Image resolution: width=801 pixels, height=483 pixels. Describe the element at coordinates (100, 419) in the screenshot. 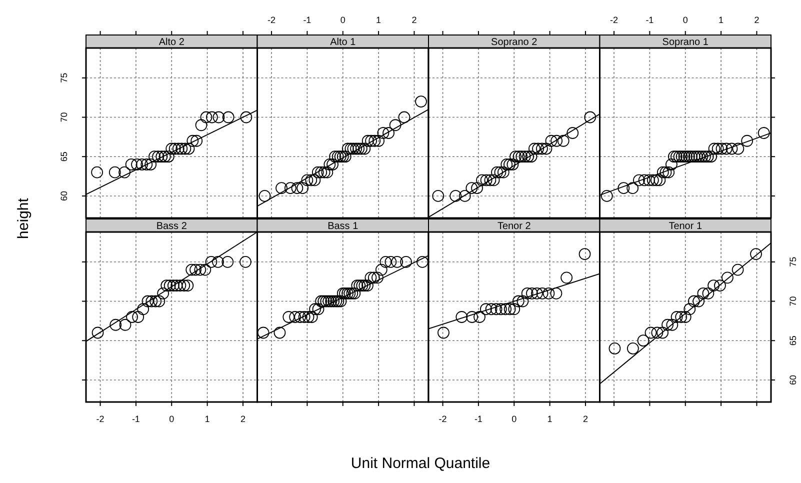

I see `x-tick-label: -2` at that location.